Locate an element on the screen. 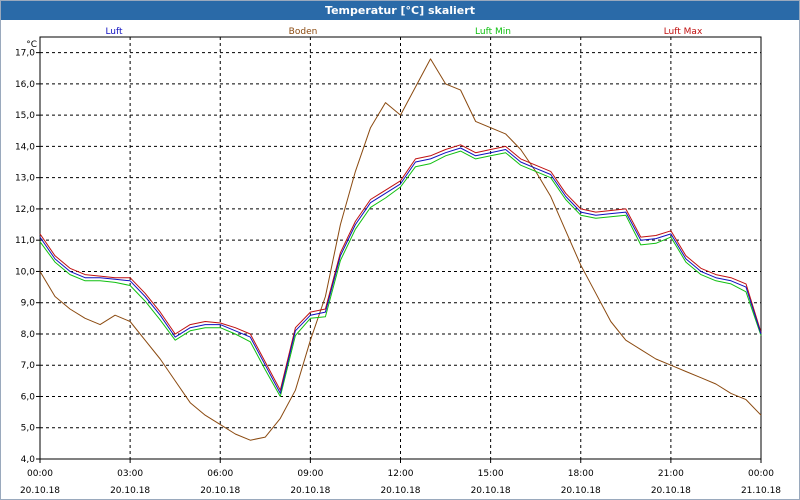 The height and width of the screenshot is (500, 800). y-tick-label: 11,0 is located at coordinates (25, 241).